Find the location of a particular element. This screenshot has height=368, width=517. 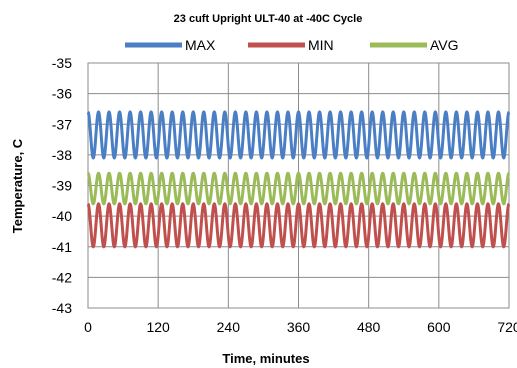

chart-title: 23 cuft Upright ULT-40 at -40C Cycle is located at coordinates (268, 19).